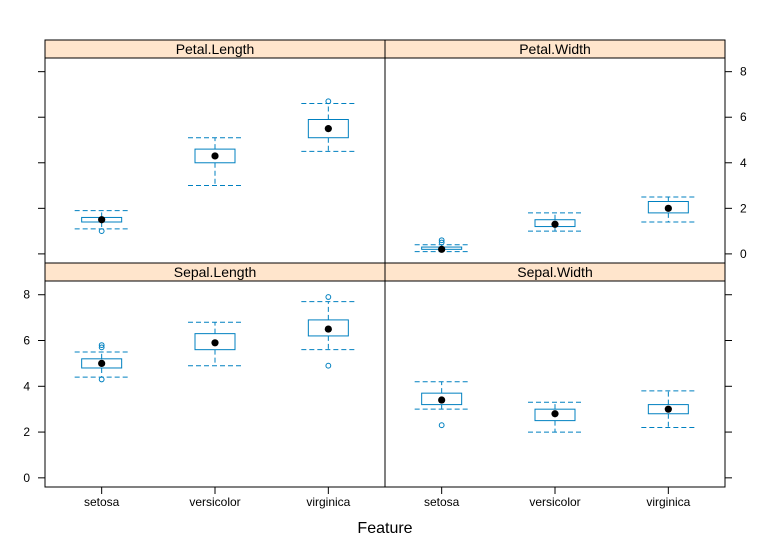 The image size is (771, 550). I want to click on panel-title: Petal.Length, so click(215, 49).